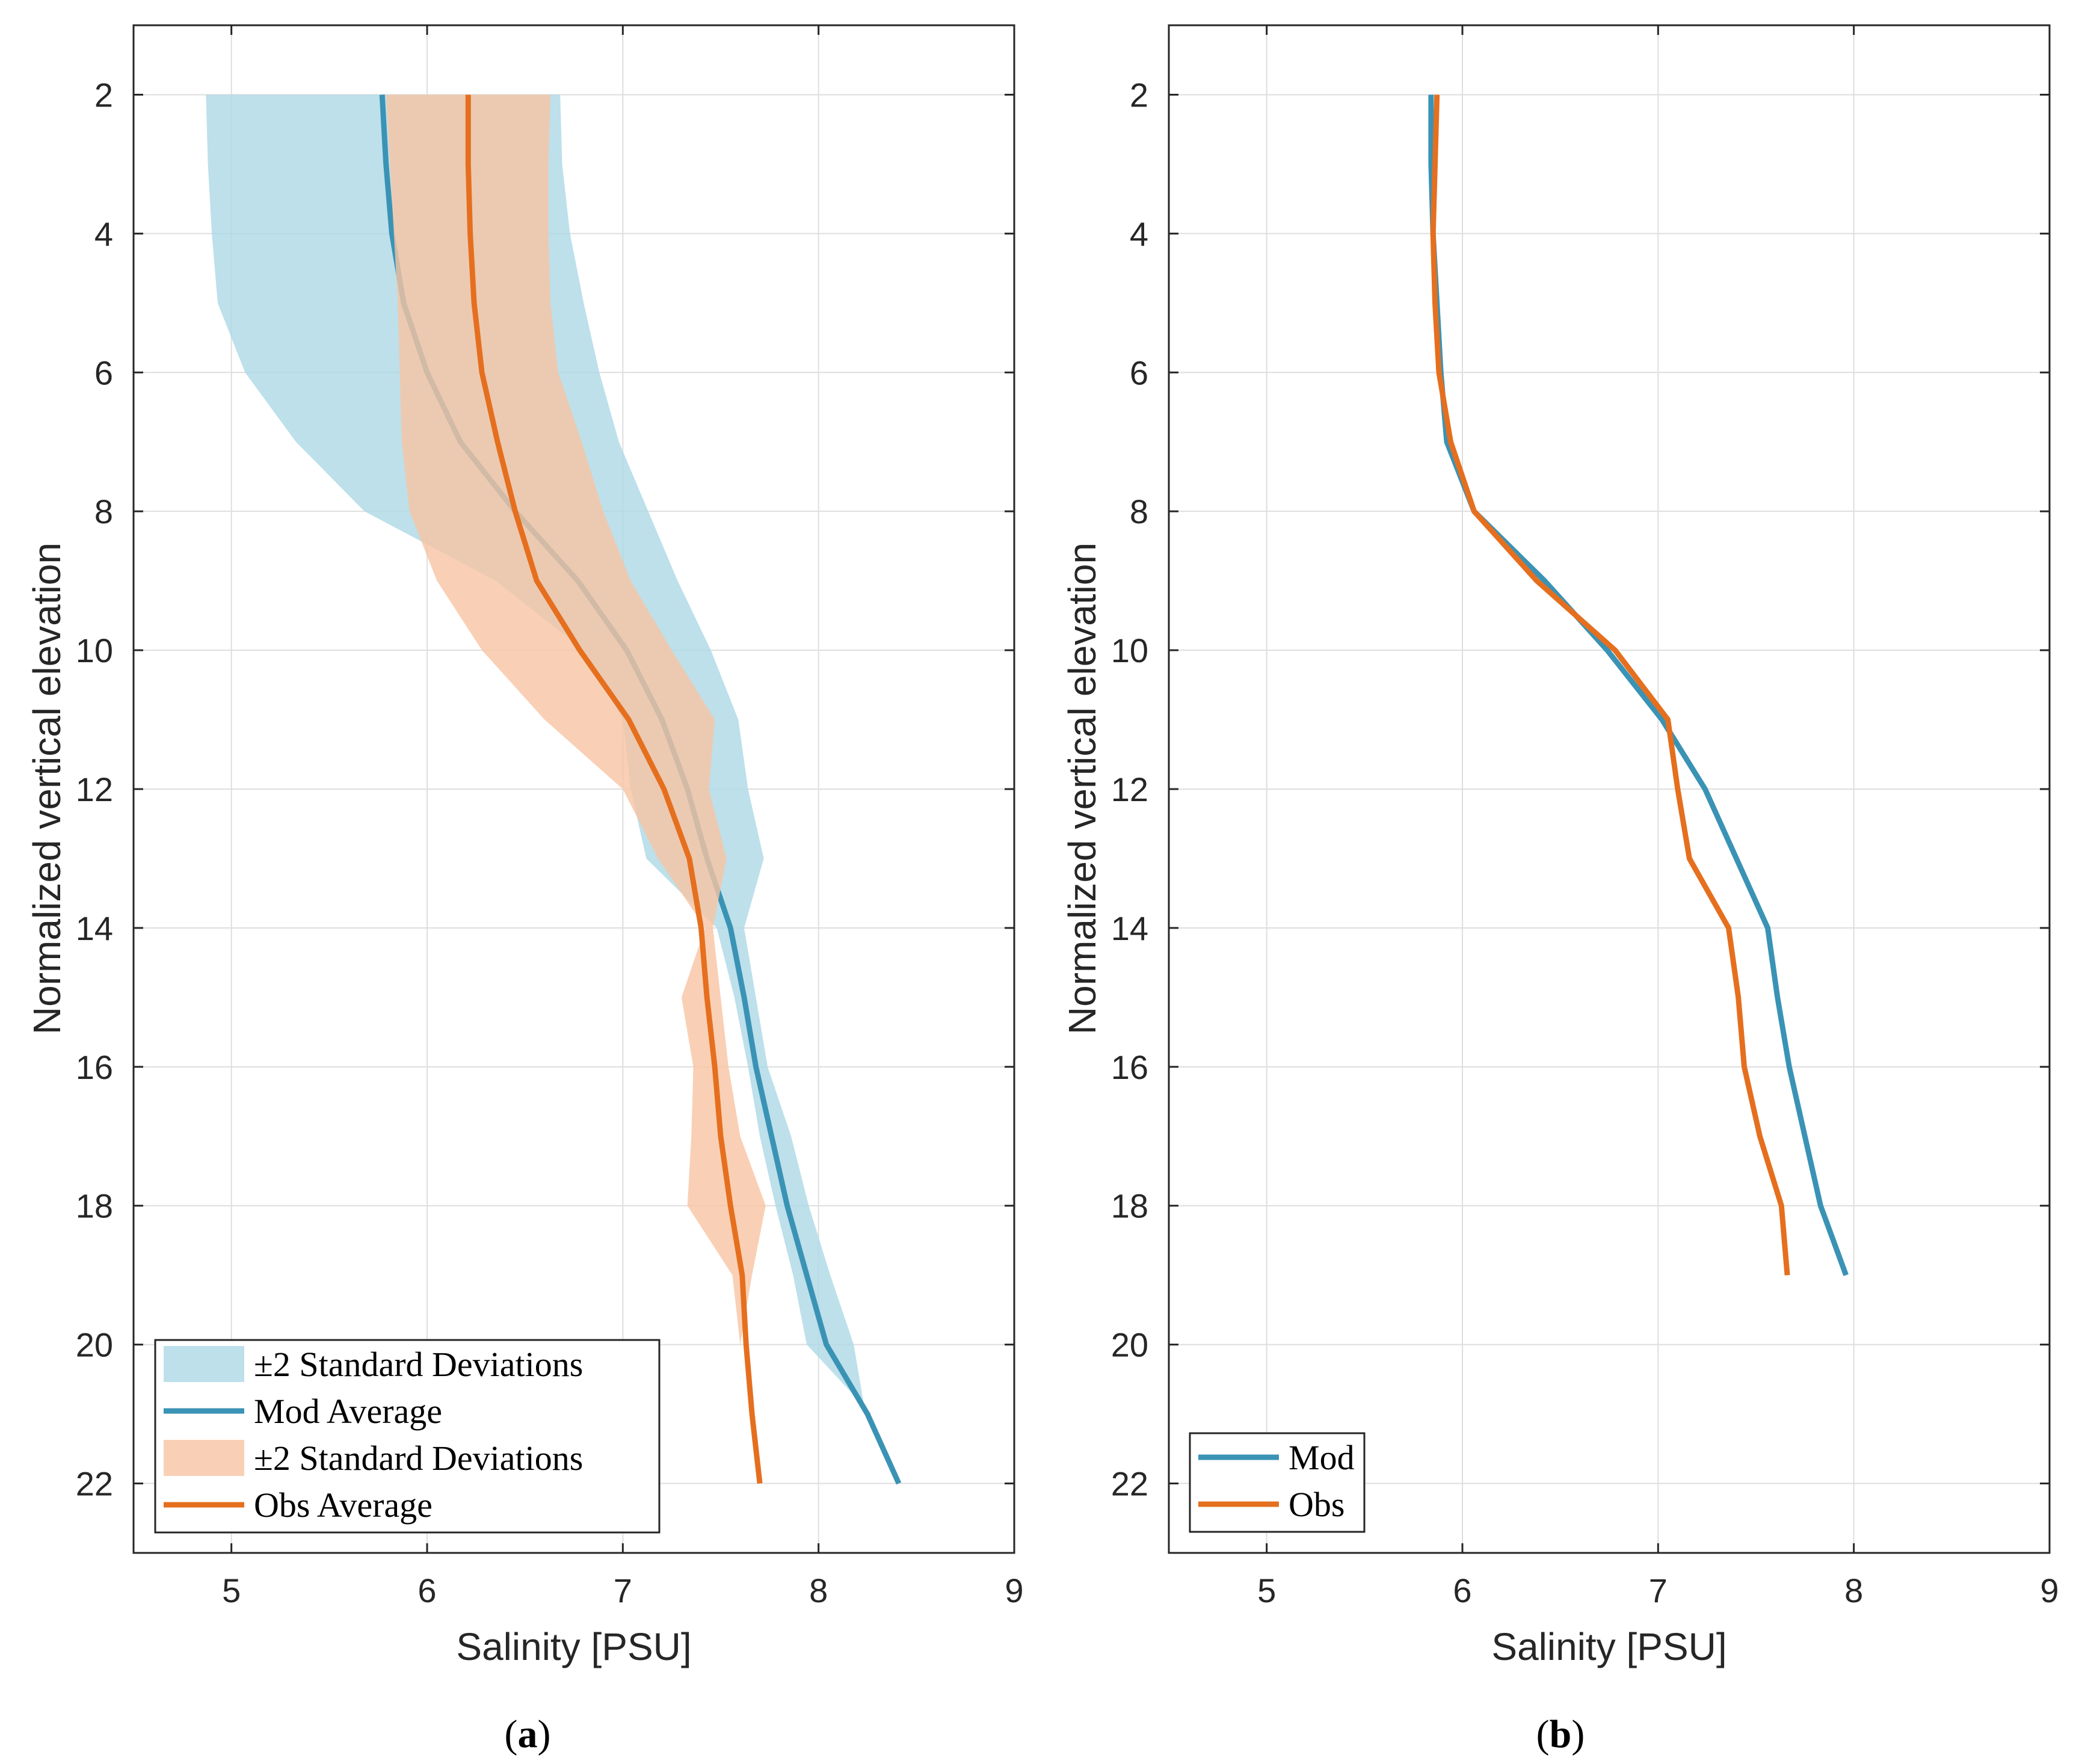 This screenshot has height=1764, width=2079. What do you see at coordinates (1854, 1591) in the screenshot?
I see `panel-b-x-tick-label-3: 8` at bounding box center [1854, 1591].